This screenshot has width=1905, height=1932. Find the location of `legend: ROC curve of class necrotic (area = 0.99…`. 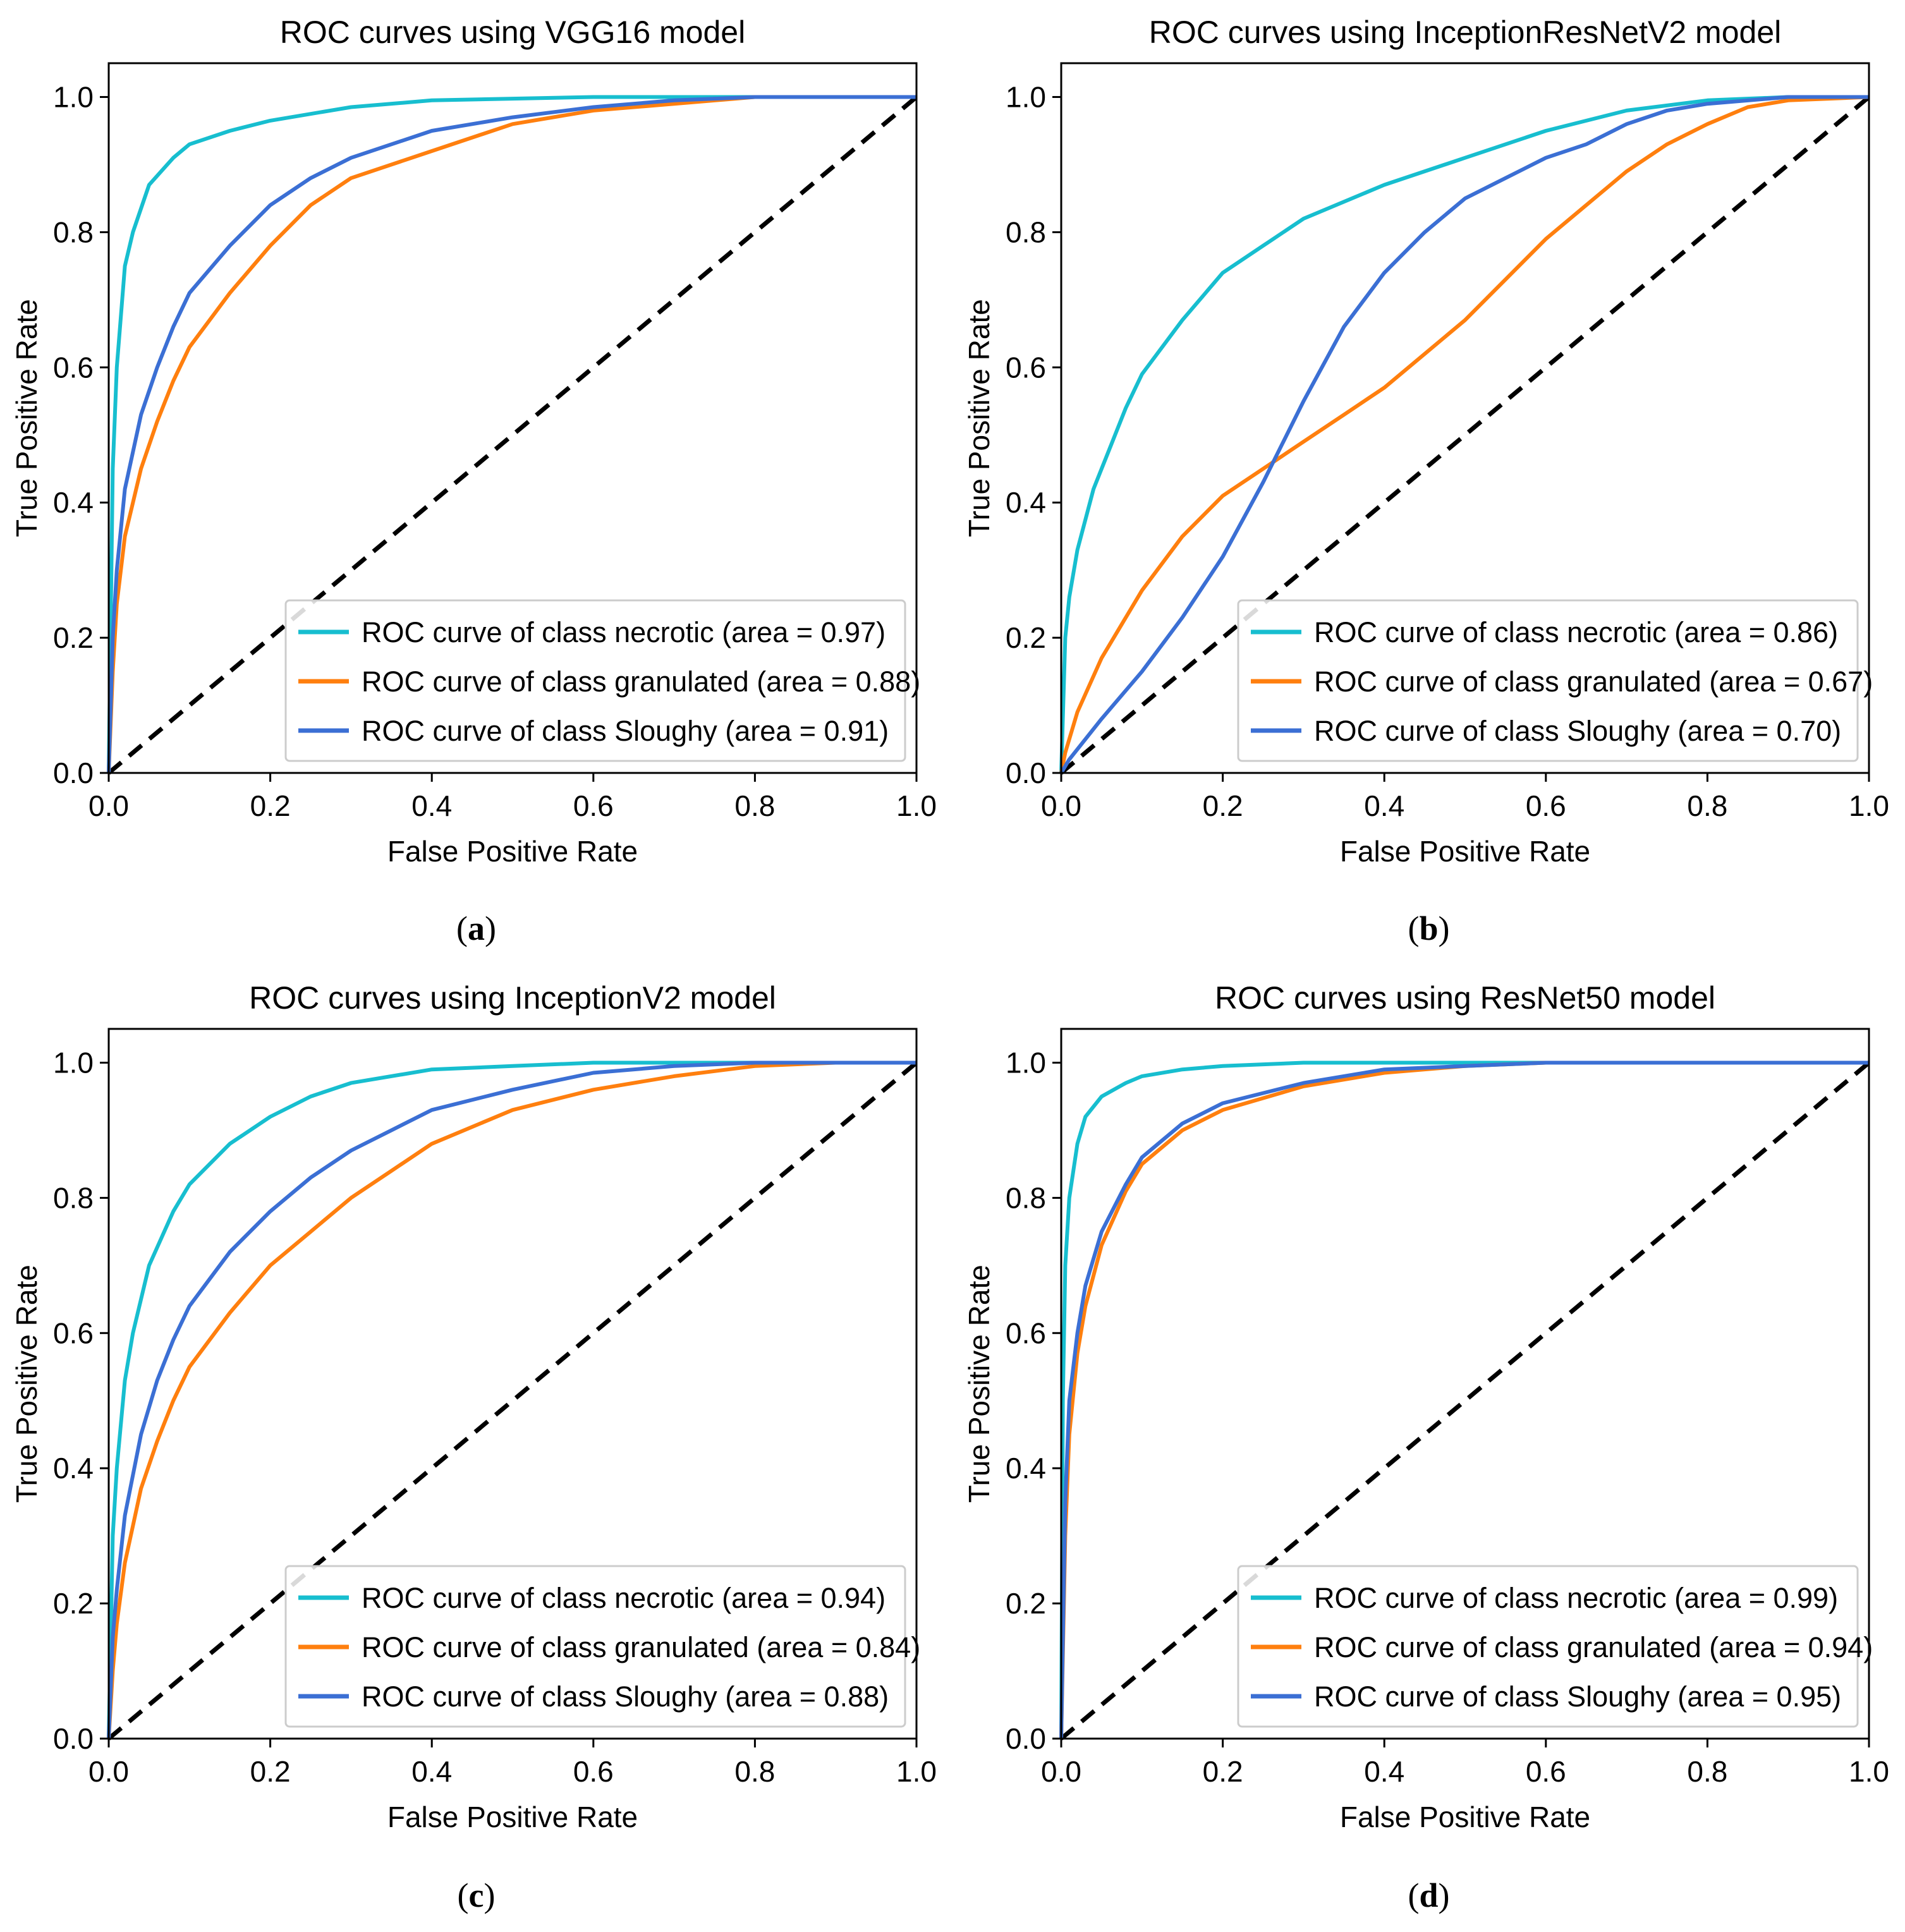

legend: ROC curve of class necrotic (area = 0.99… is located at coordinates (1555, 1646).